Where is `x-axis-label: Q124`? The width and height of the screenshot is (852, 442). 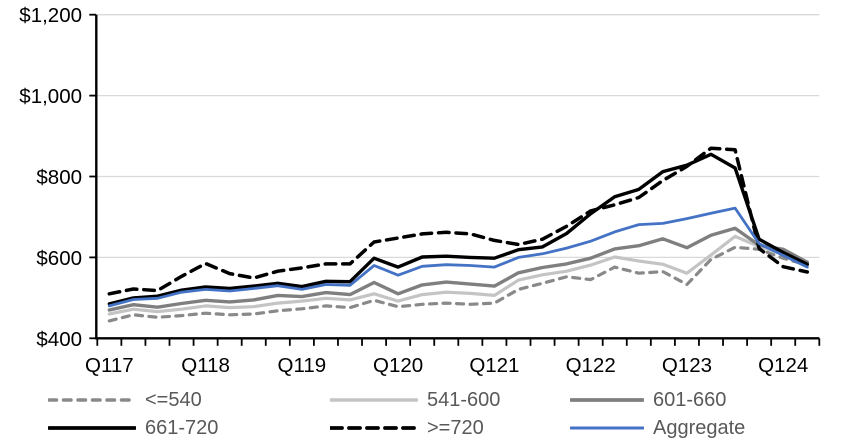 x-axis-label: Q124 is located at coordinates (783, 365).